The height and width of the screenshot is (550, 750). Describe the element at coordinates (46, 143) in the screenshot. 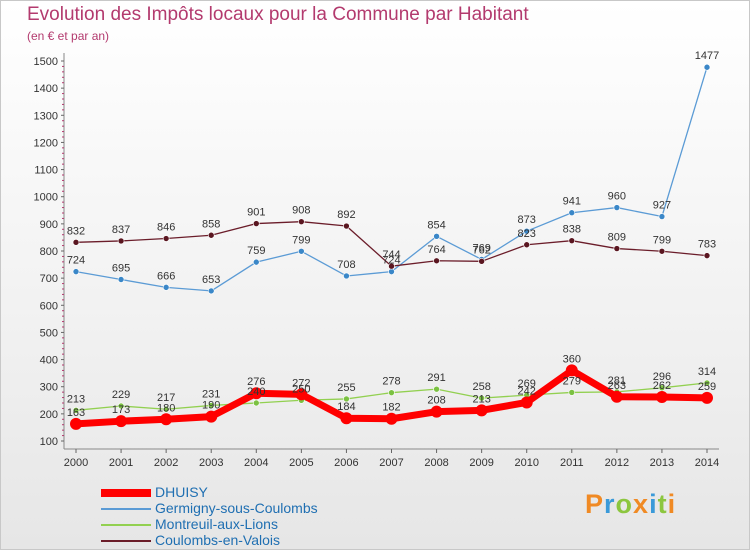

I see `y-tick-label: 1200` at that location.